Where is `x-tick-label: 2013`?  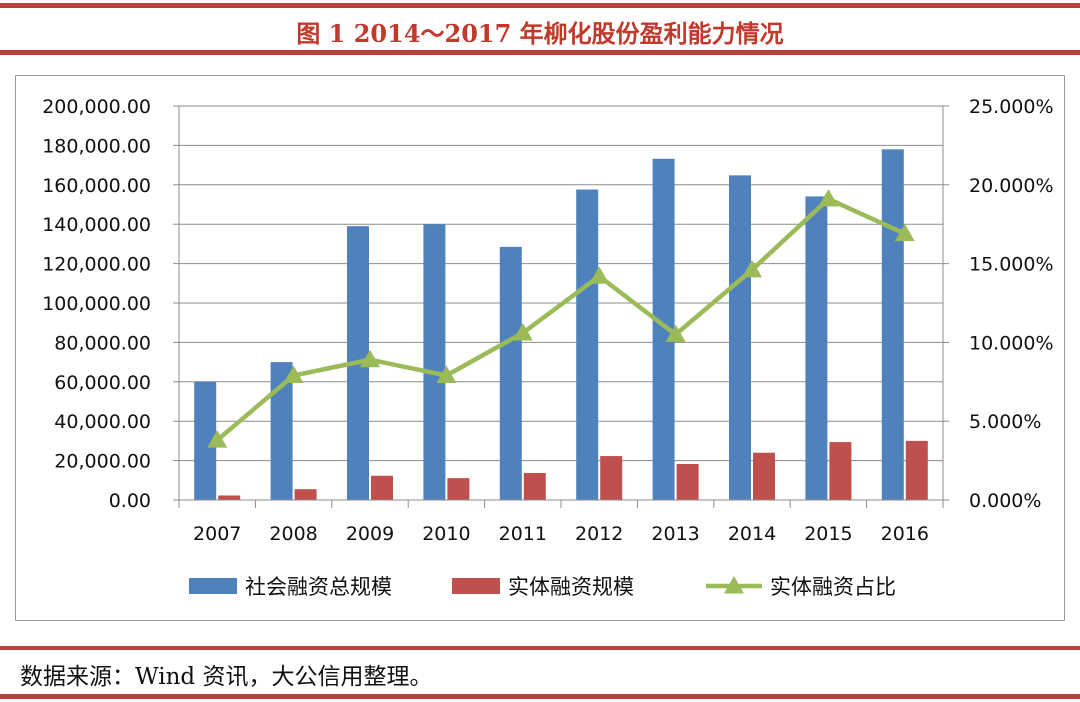
x-tick-label: 2013 is located at coordinates (675, 534).